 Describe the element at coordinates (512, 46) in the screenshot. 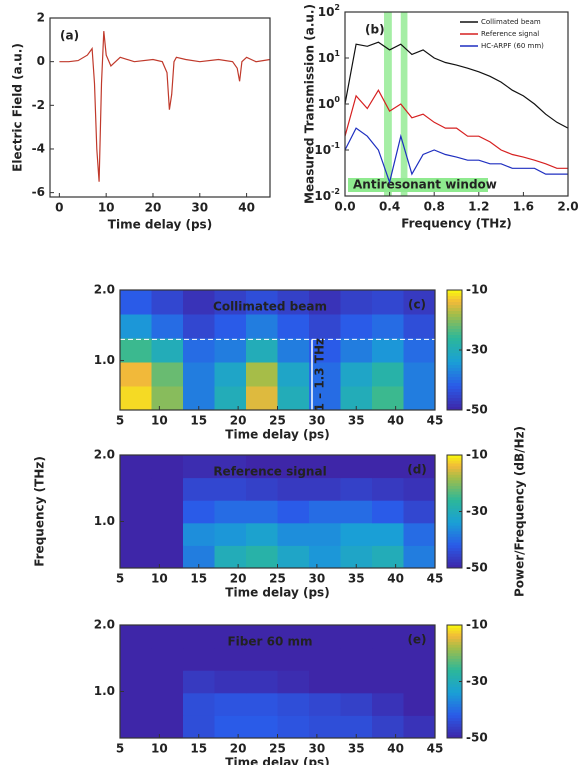

I see `legend-label: HC-ARPF (60 mm)` at that location.